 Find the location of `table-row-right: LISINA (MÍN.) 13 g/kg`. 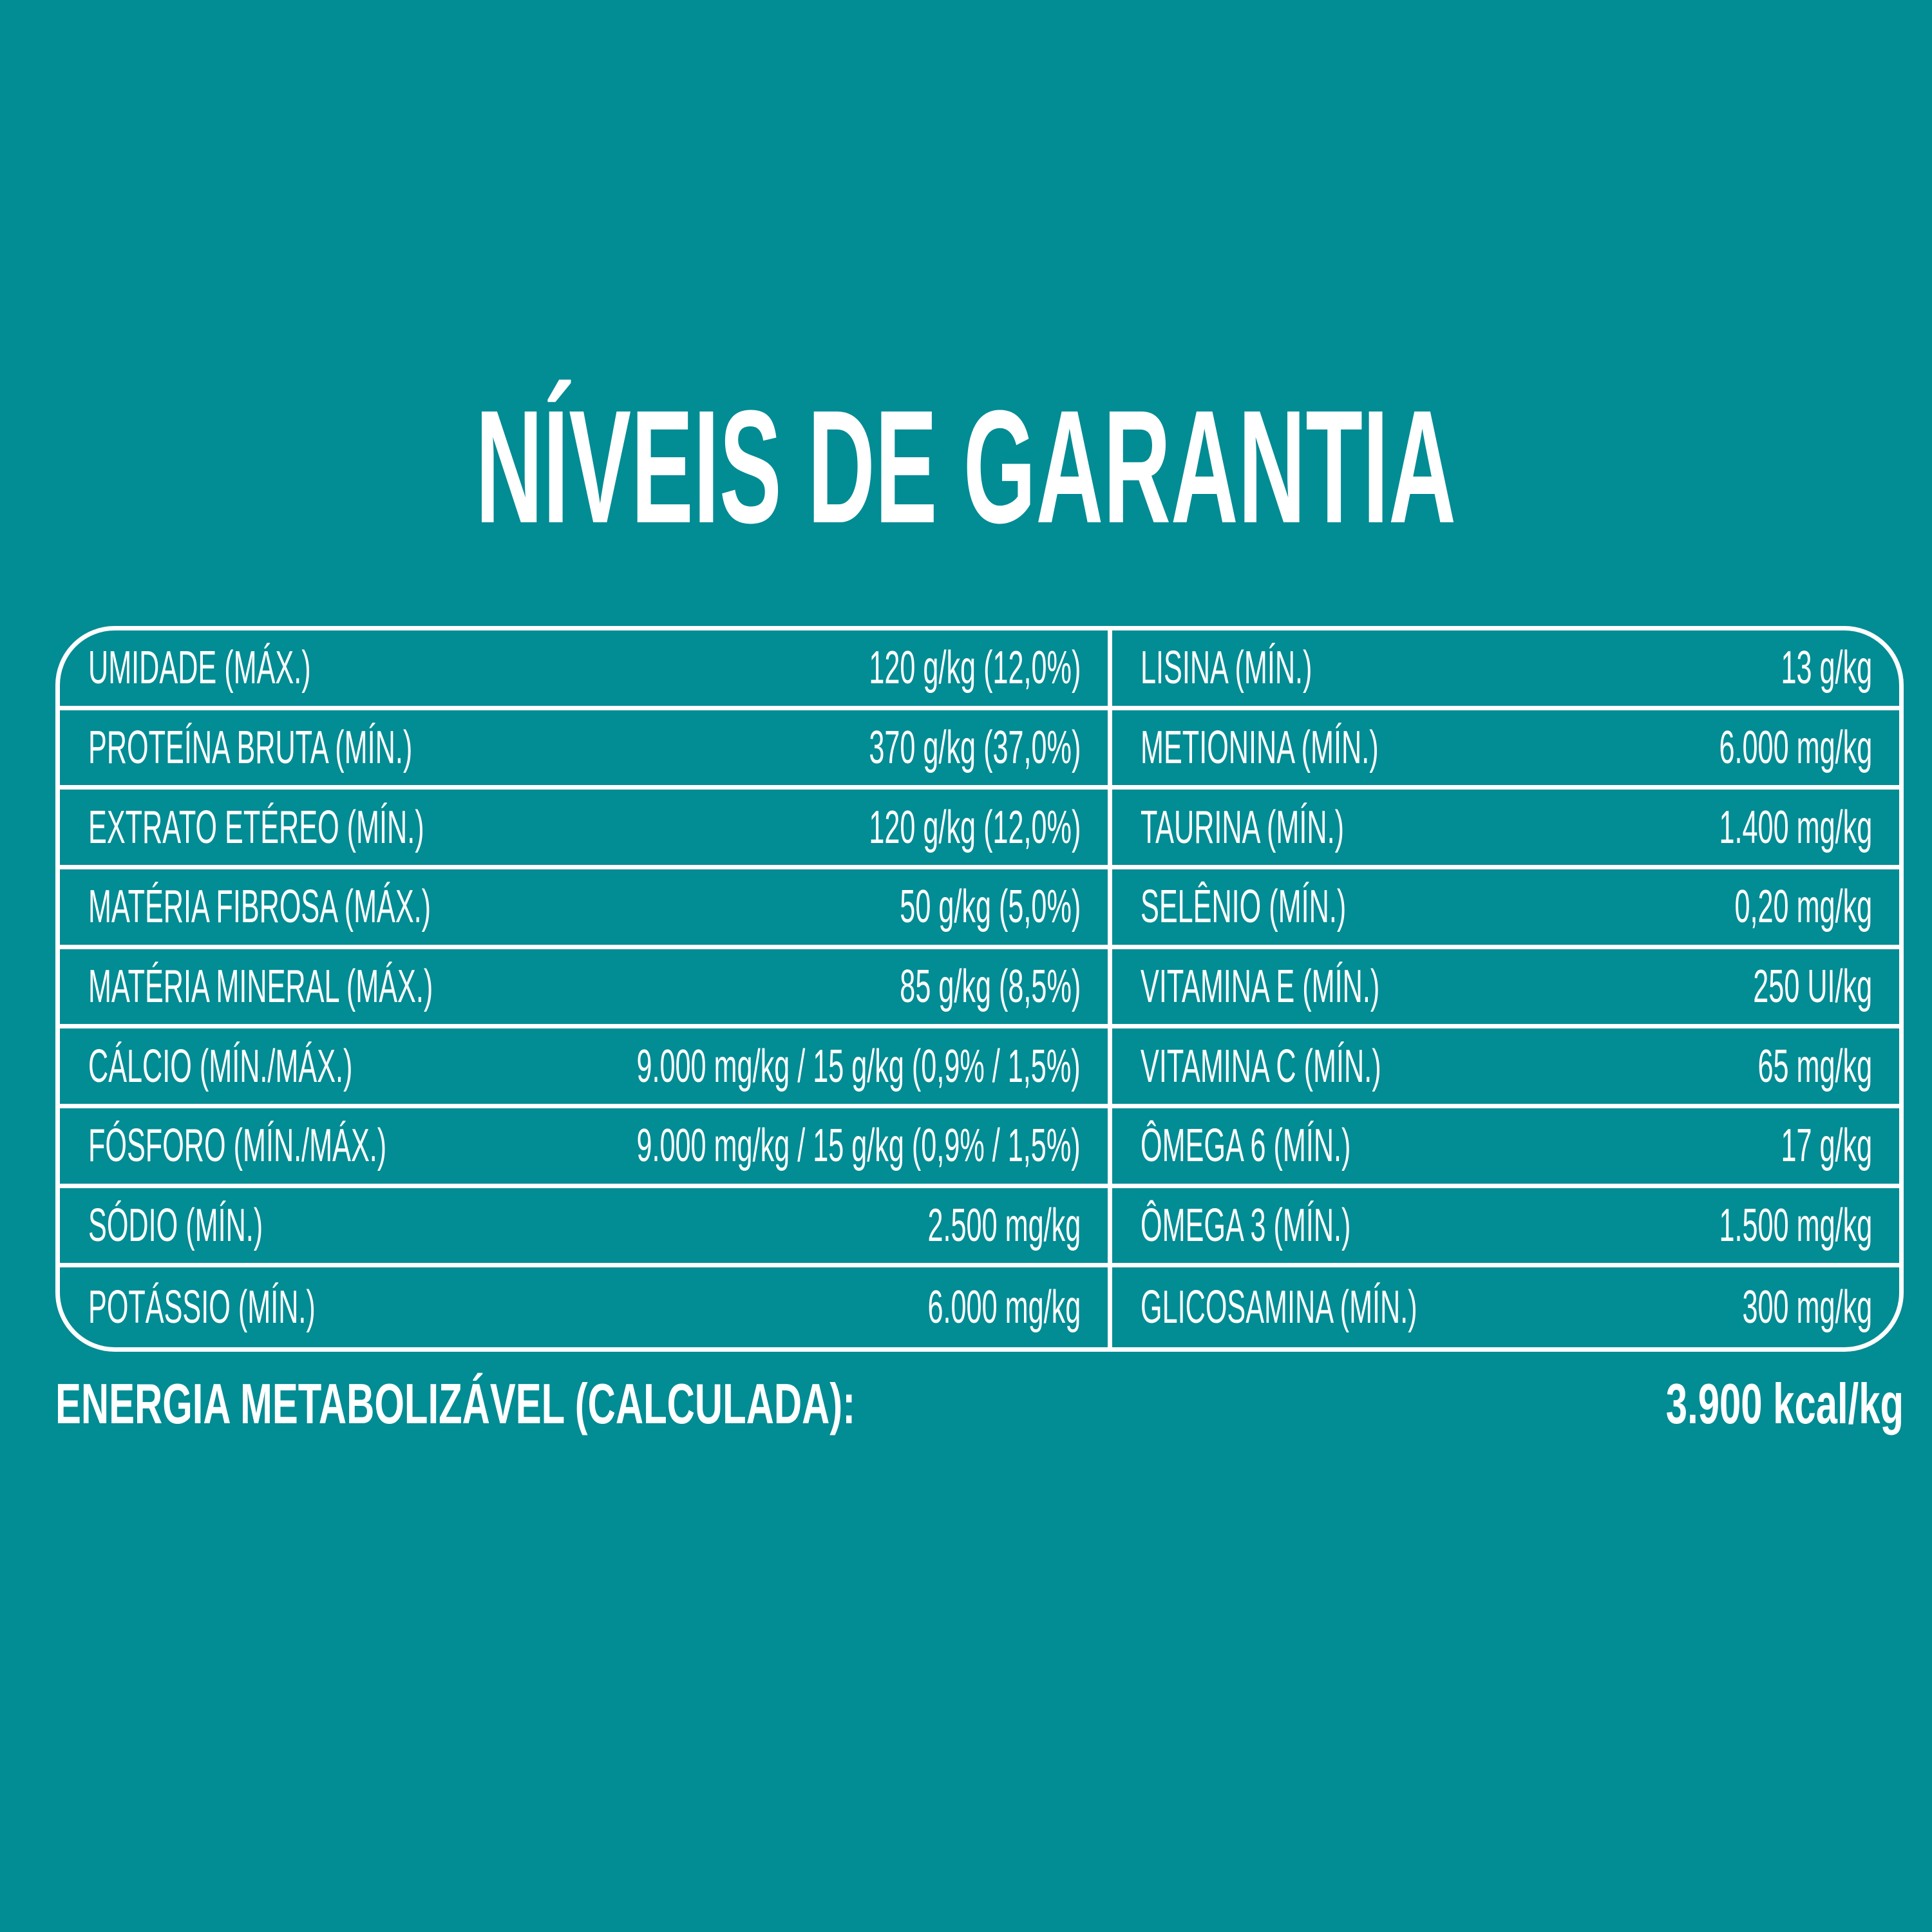

table-row-right: LISINA (MÍN.) 13 g/kg is located at coordinates (1506, 670).